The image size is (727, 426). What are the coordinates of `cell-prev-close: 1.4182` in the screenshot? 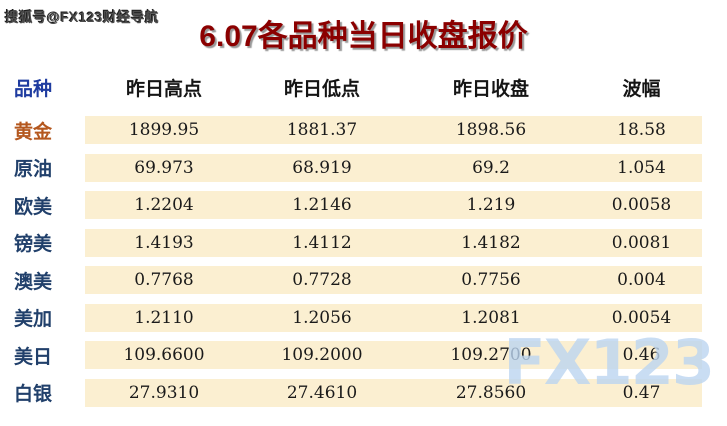 It's located at (491, 242).